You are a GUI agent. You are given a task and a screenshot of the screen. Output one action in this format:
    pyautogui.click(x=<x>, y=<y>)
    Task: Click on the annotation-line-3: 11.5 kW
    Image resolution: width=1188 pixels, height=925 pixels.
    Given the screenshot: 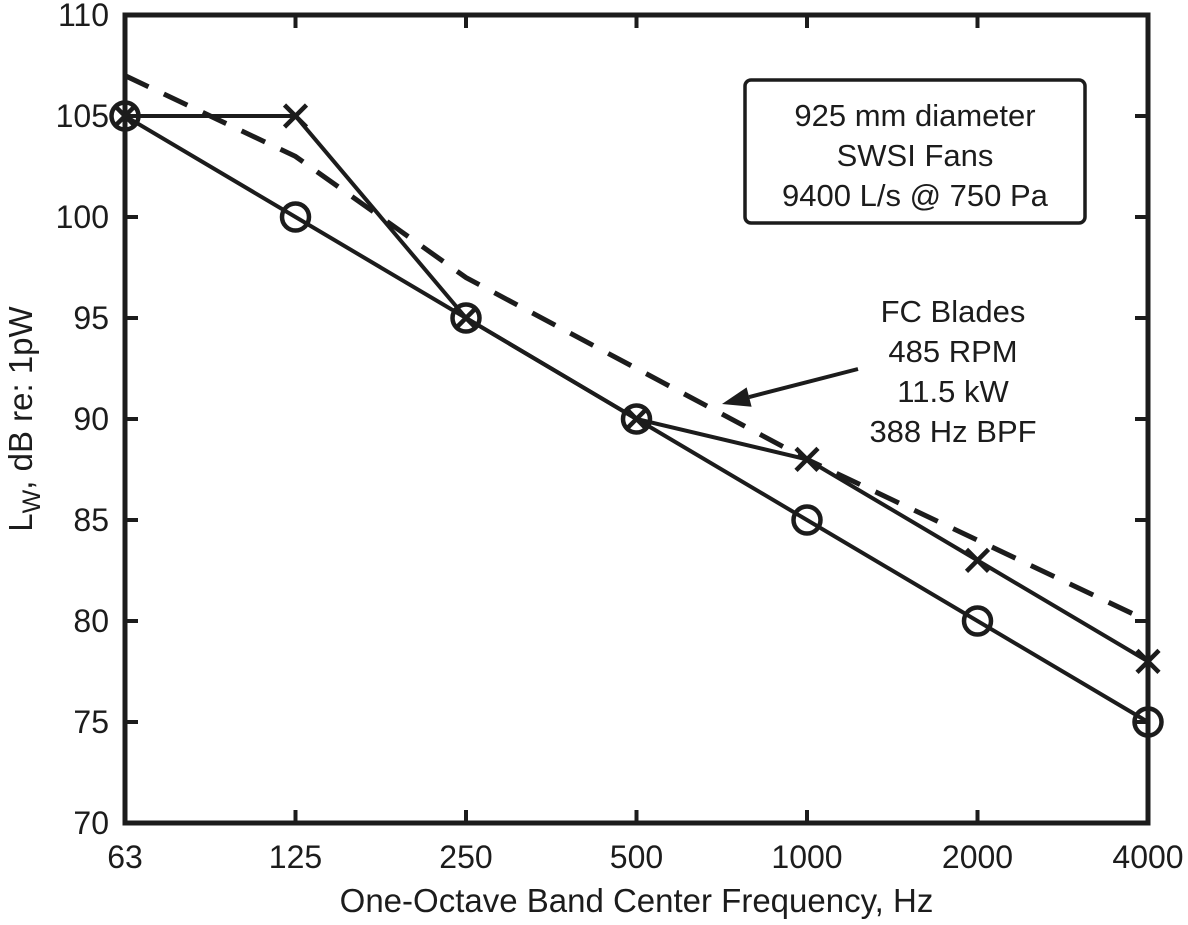 What is the action you would take?
    pyautogui.click(x=953, y=391)
    